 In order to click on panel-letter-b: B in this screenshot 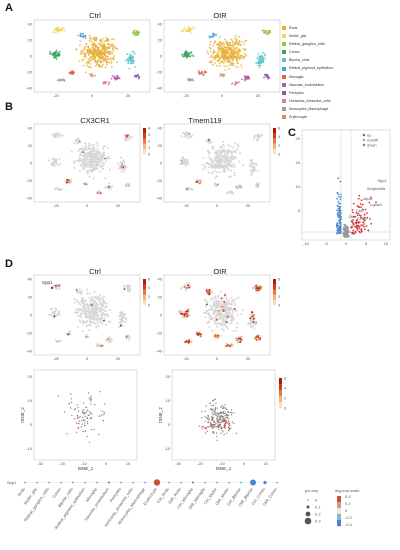, I will do `click(9, 107)`.